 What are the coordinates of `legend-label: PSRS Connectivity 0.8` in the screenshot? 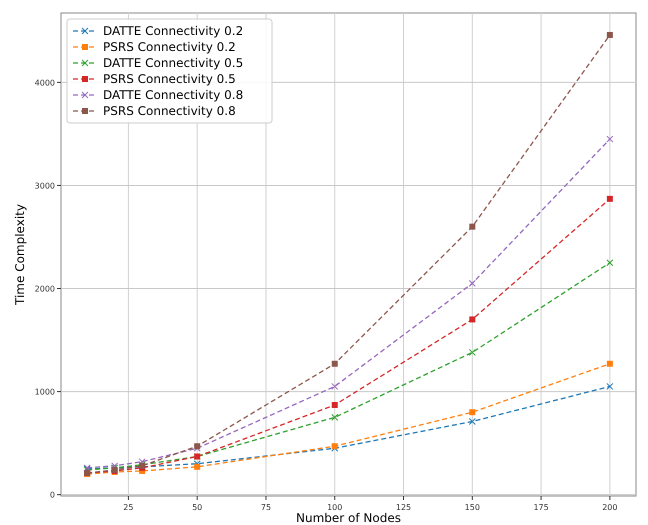 It's located at (169, 111).